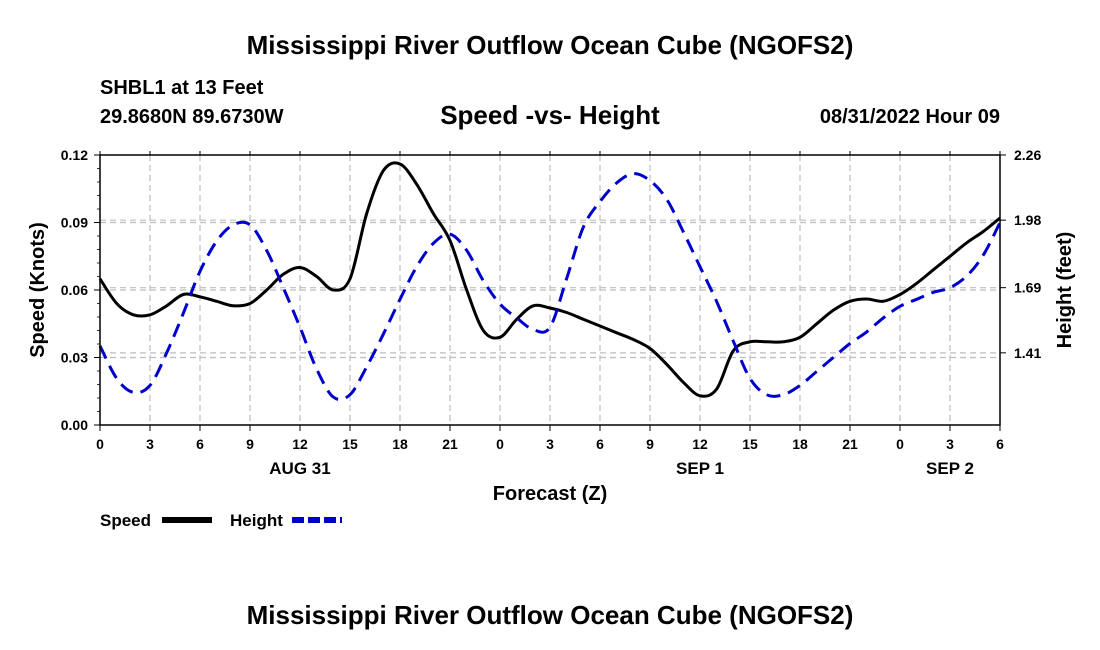 This screenshot has height=650, width=1100. I want to click on y-left-tick-label: 0.09, so click(74, 223).